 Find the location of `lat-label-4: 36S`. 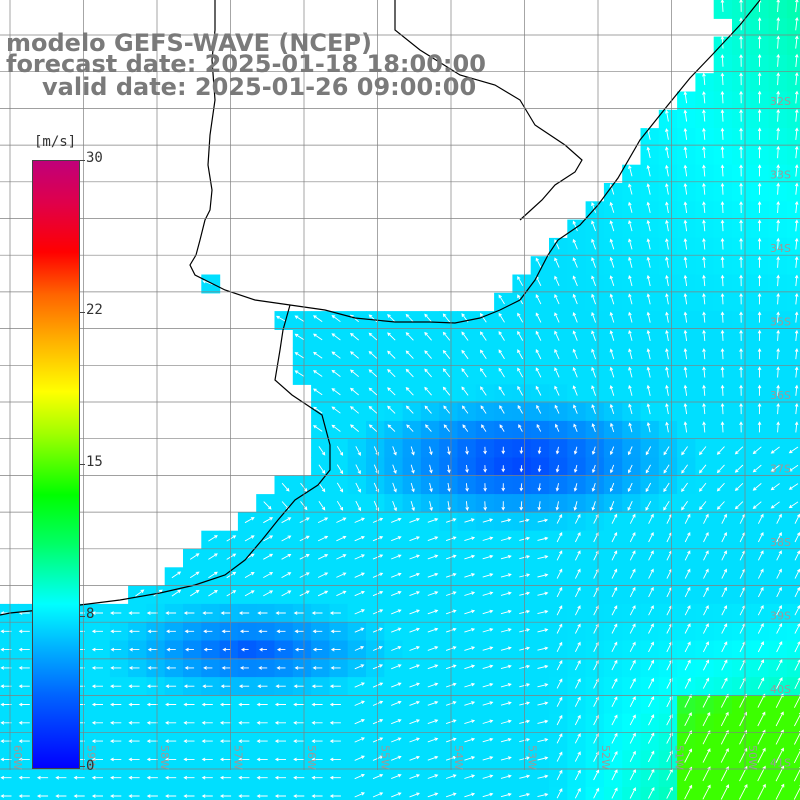

lat-label-4: 36S is located at coordinates (780, 395).